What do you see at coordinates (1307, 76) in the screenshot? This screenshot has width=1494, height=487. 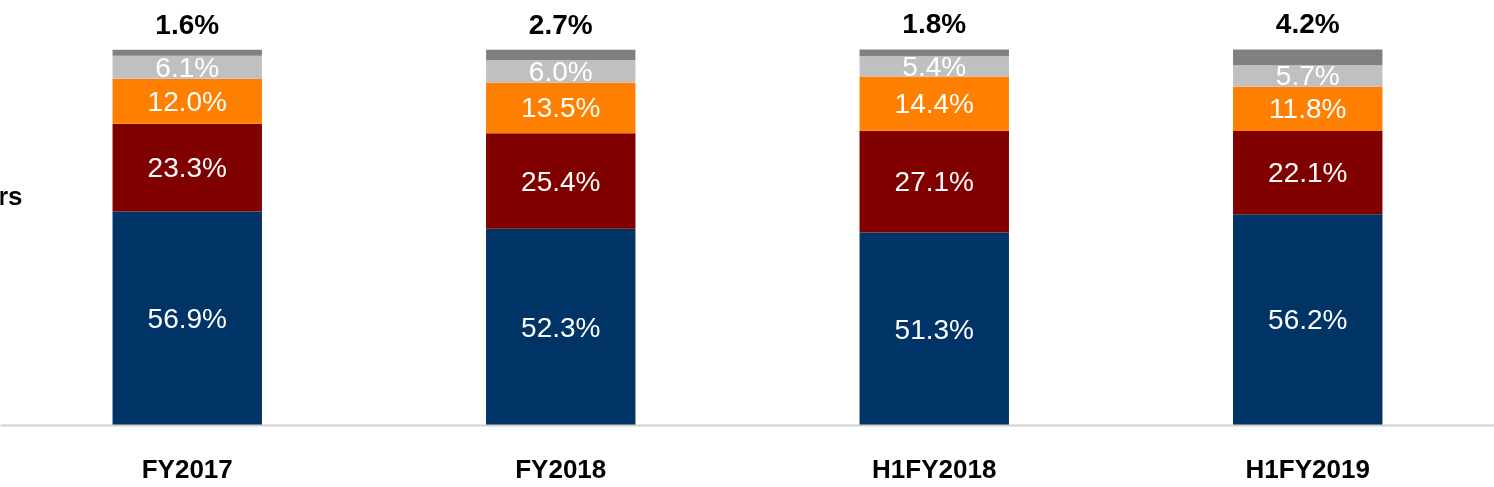 I see `data-label: 5.7%` at bounding box center [1307, 76].